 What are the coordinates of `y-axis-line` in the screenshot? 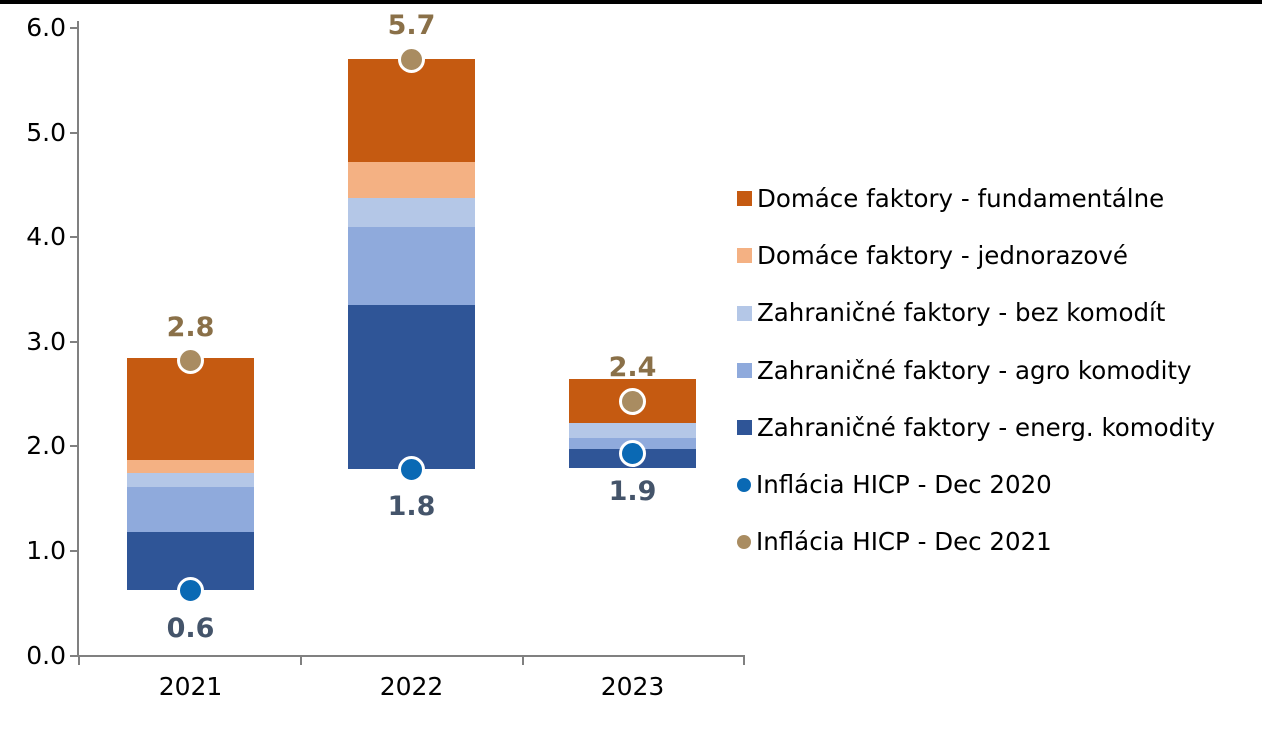 It's located at (78, 339).